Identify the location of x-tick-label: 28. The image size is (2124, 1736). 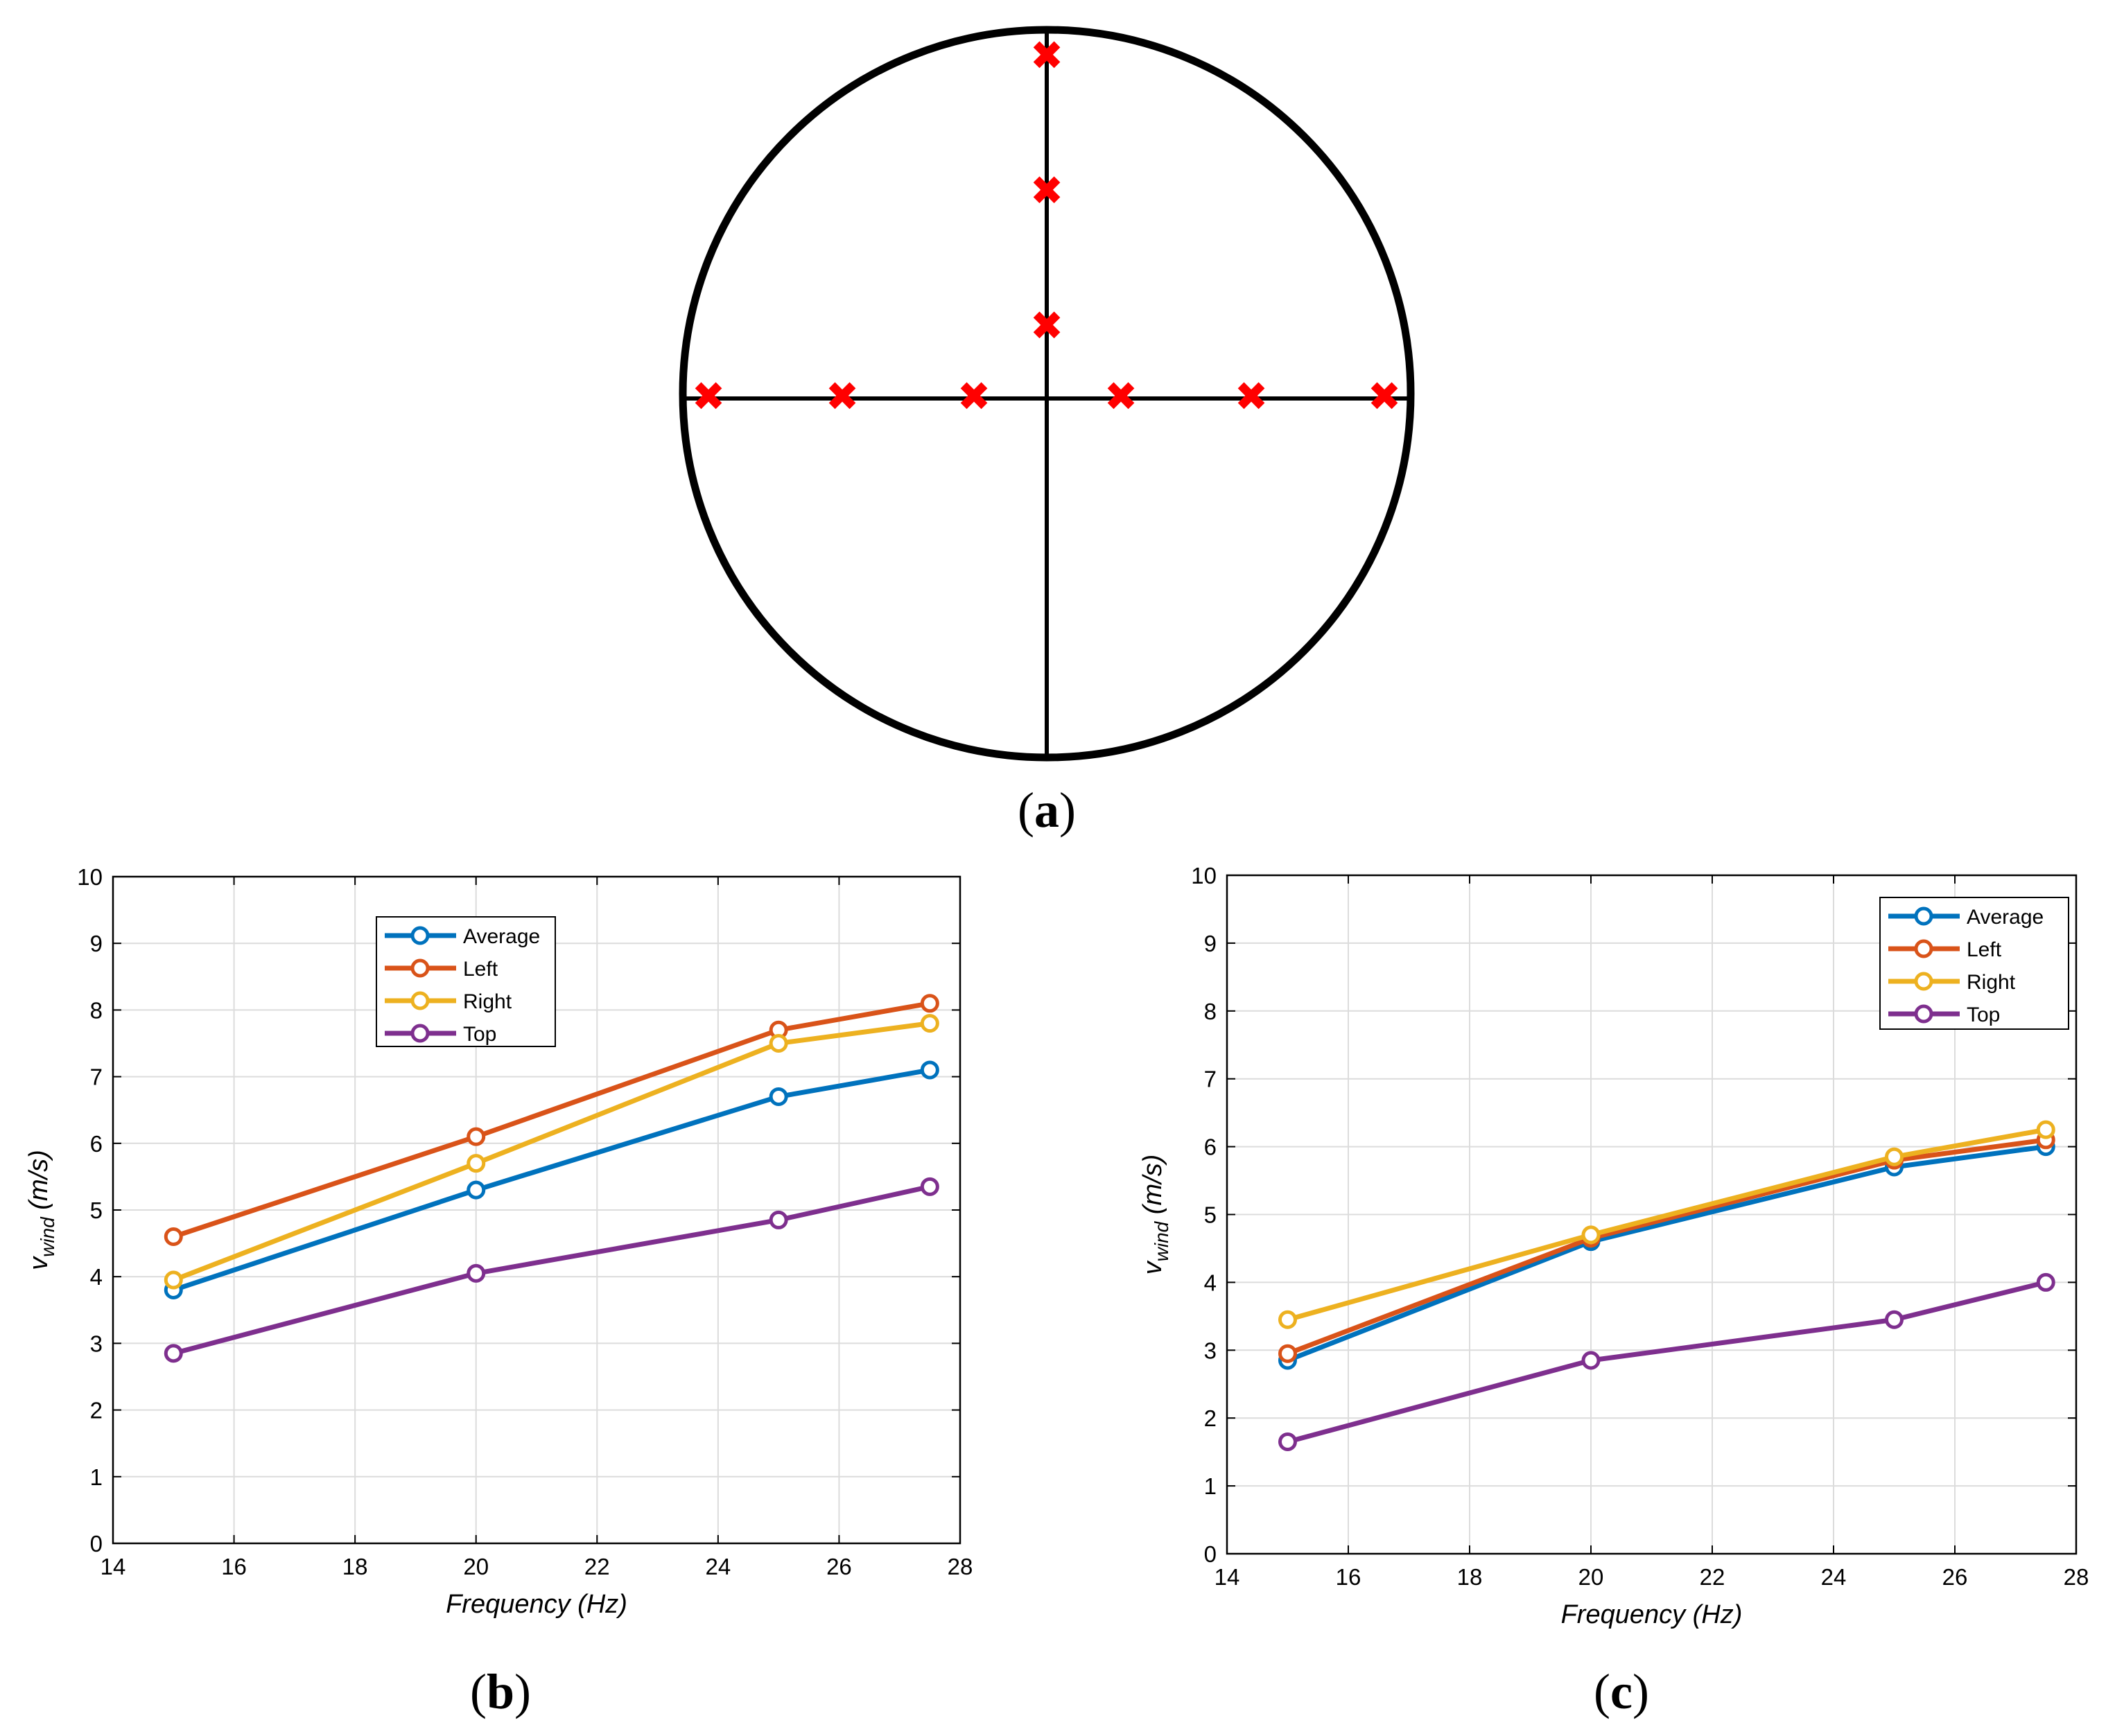
(960, 1567).